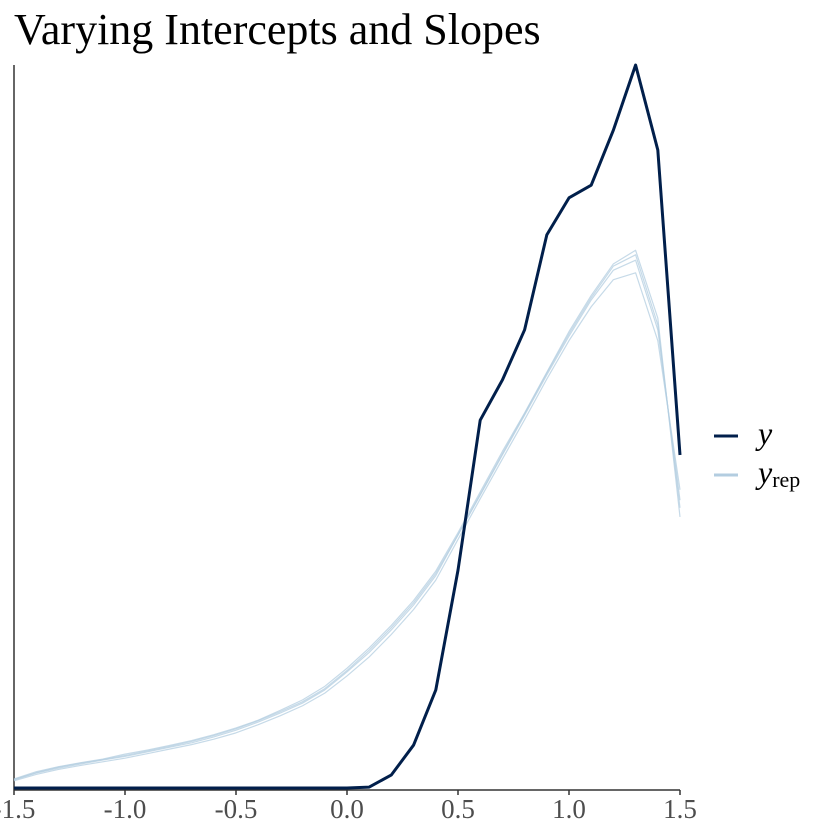  I want to click on chart-title: Varying Intercepts and Slopes, so click(277, 29).